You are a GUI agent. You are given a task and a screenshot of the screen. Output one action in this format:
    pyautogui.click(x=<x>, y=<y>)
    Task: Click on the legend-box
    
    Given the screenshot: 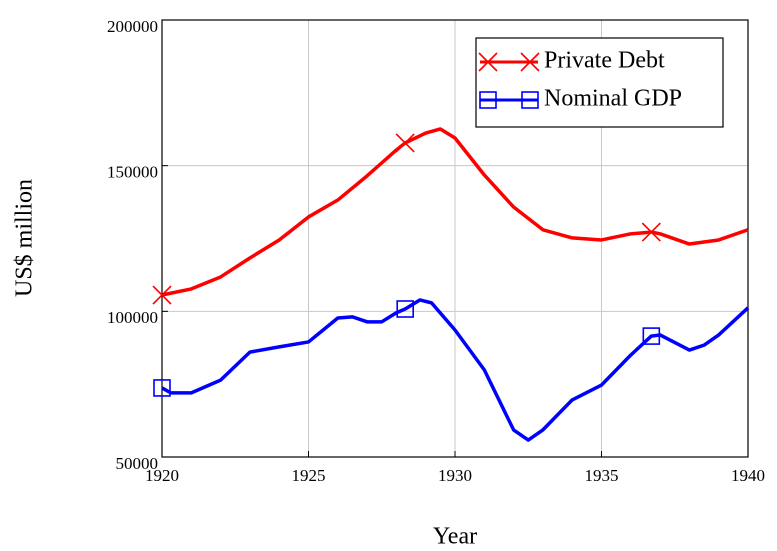 What is the action you would take?
    pyautogui.click(x=599, y=82)
    